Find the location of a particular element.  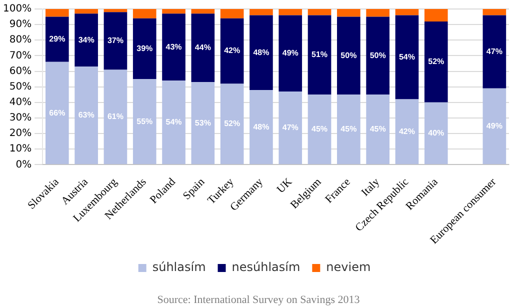

legend-label: nesúhlasím is located at coordinates (266, 267).